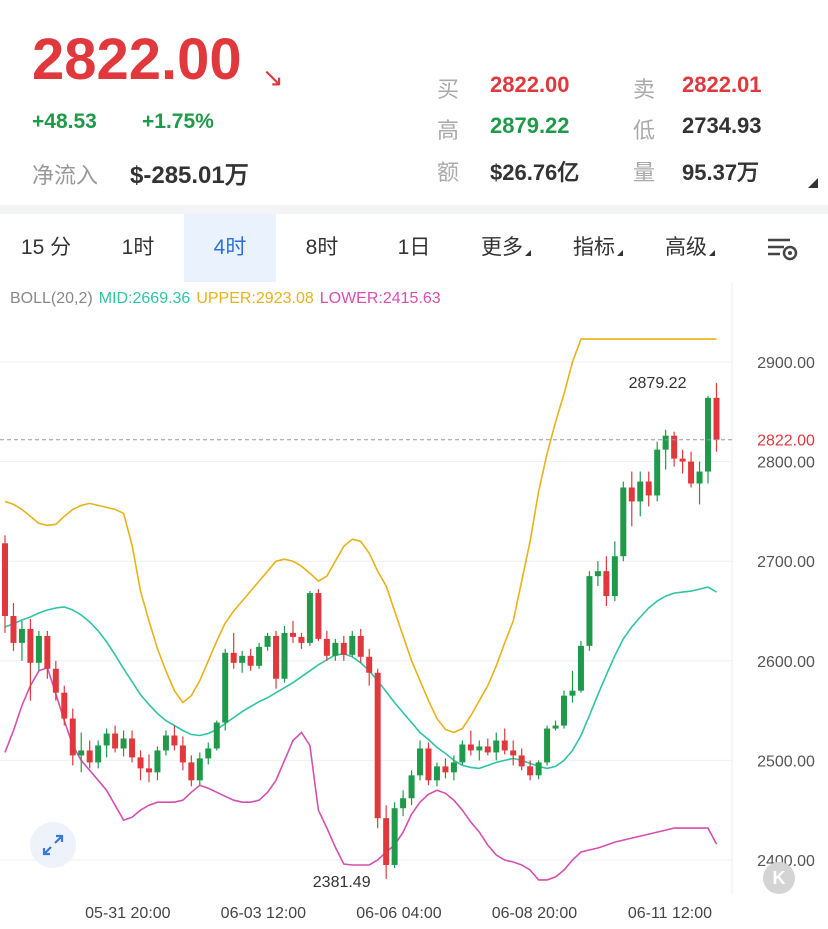 The image size is (828, 929). I want to click on high-annotation: 2879.22, so click(658, 383).